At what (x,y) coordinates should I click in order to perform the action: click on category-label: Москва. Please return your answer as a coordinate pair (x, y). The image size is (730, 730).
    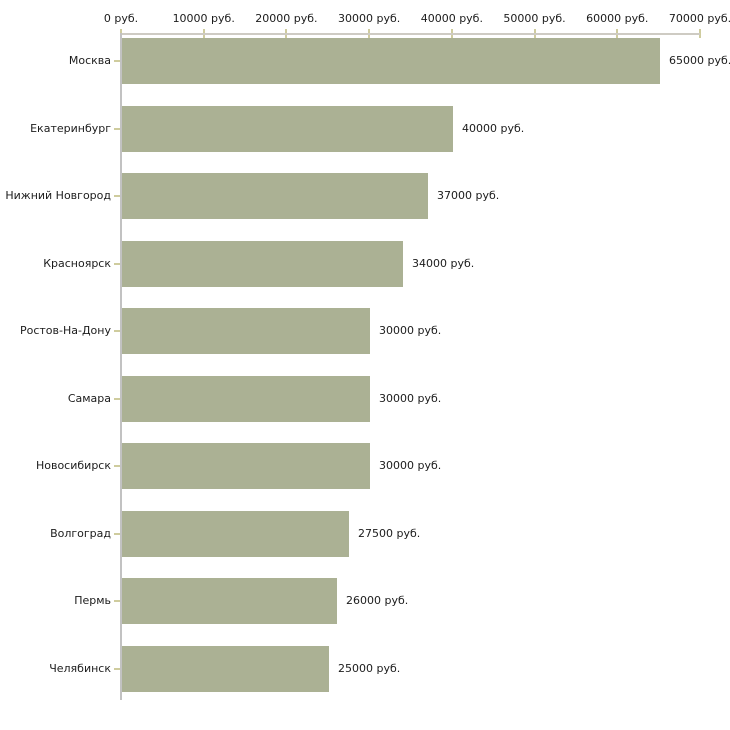
    Looking at the image, I should click on (89, 60).